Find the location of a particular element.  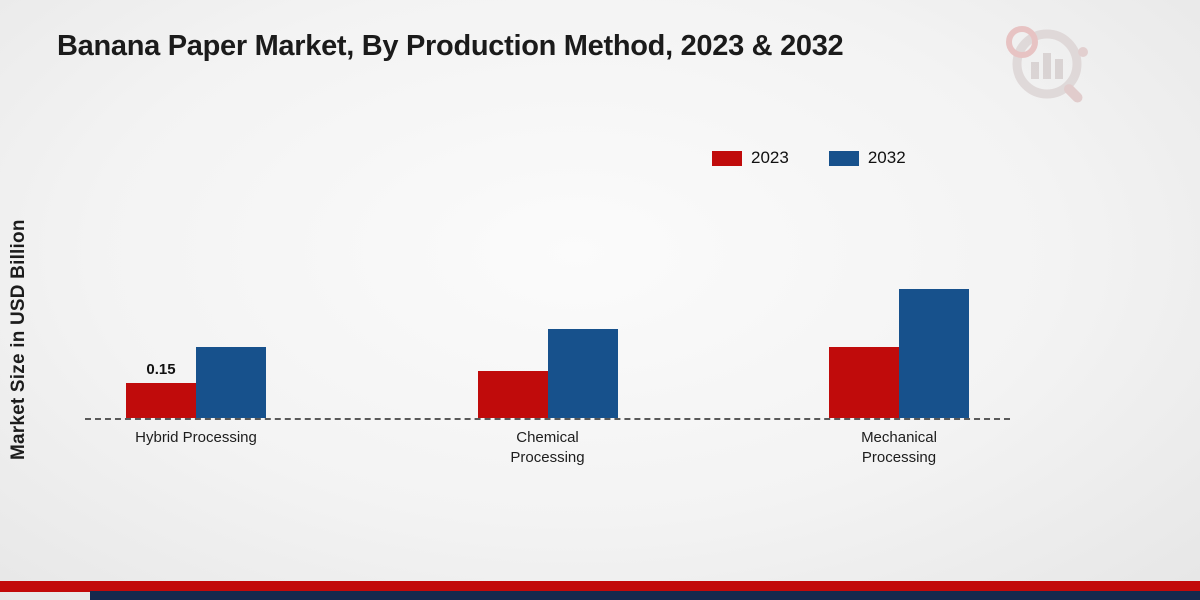

legend-label-2023: 2023 is located at coordinates (770, 157).